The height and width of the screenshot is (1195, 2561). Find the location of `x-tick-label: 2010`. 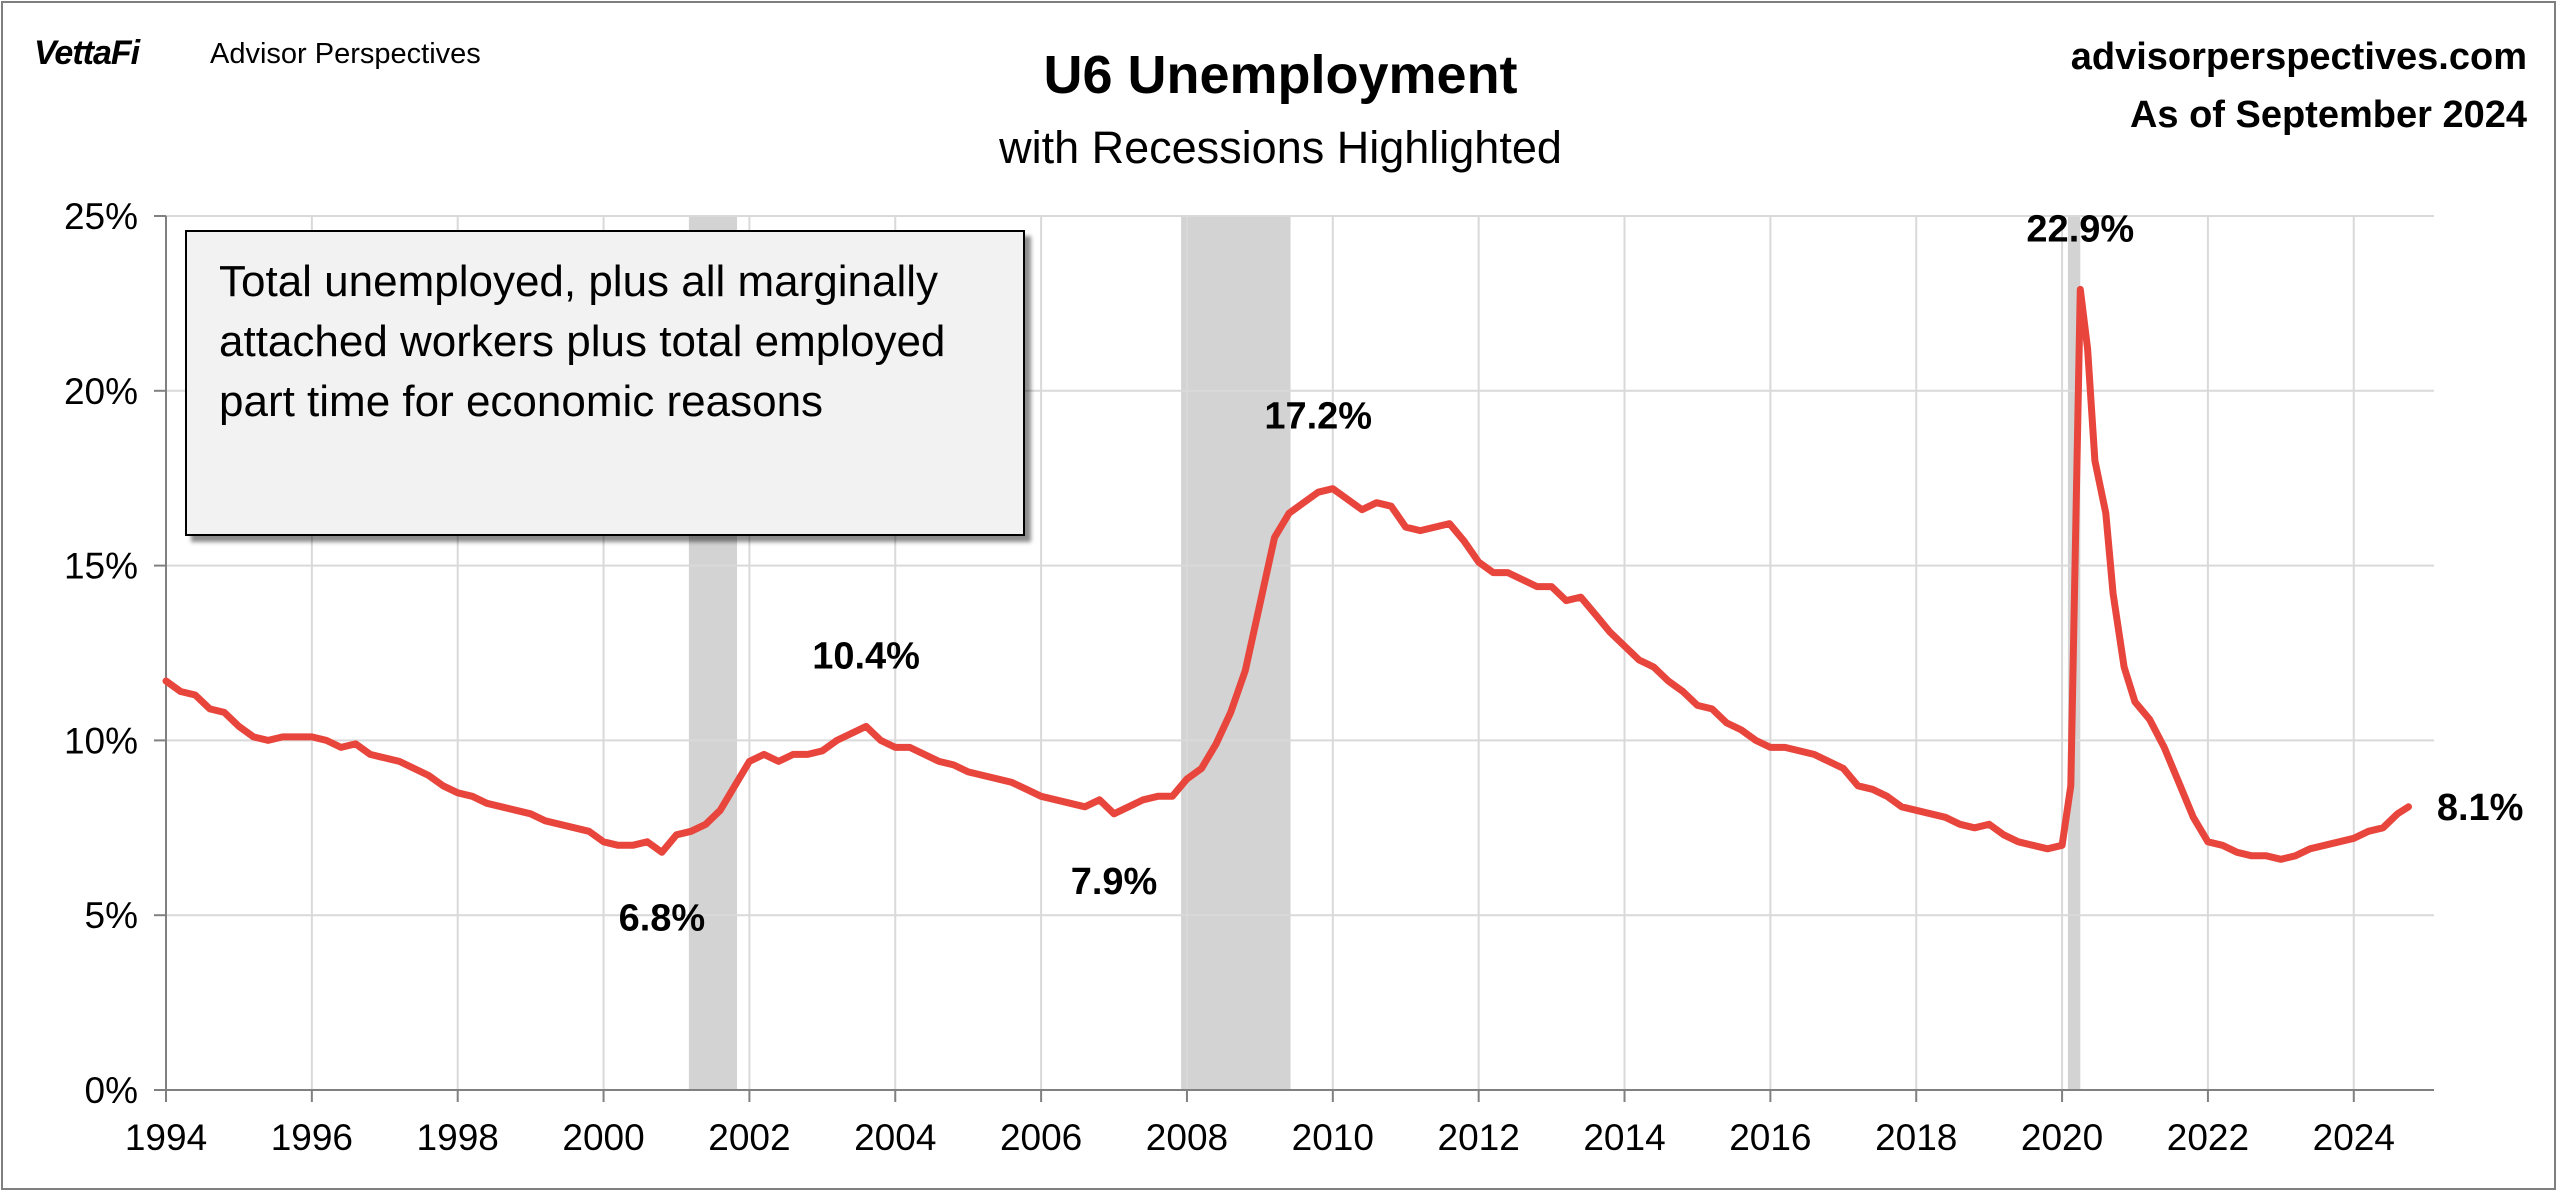

x-tick-label: 2010 is located at coordinates (1333, 1137).